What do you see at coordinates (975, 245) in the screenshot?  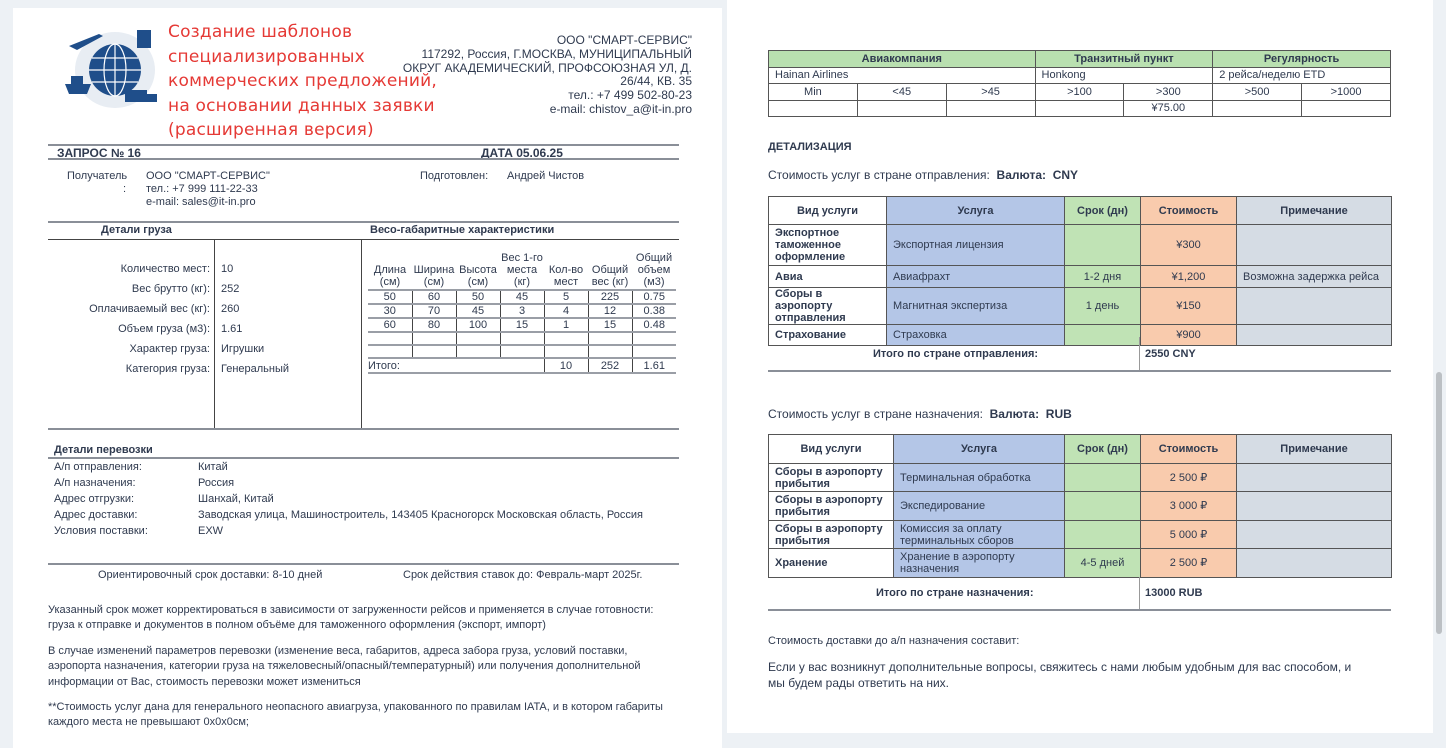 I see `services-cell: Экспортная лицензия` at bounding box center [975, 245].